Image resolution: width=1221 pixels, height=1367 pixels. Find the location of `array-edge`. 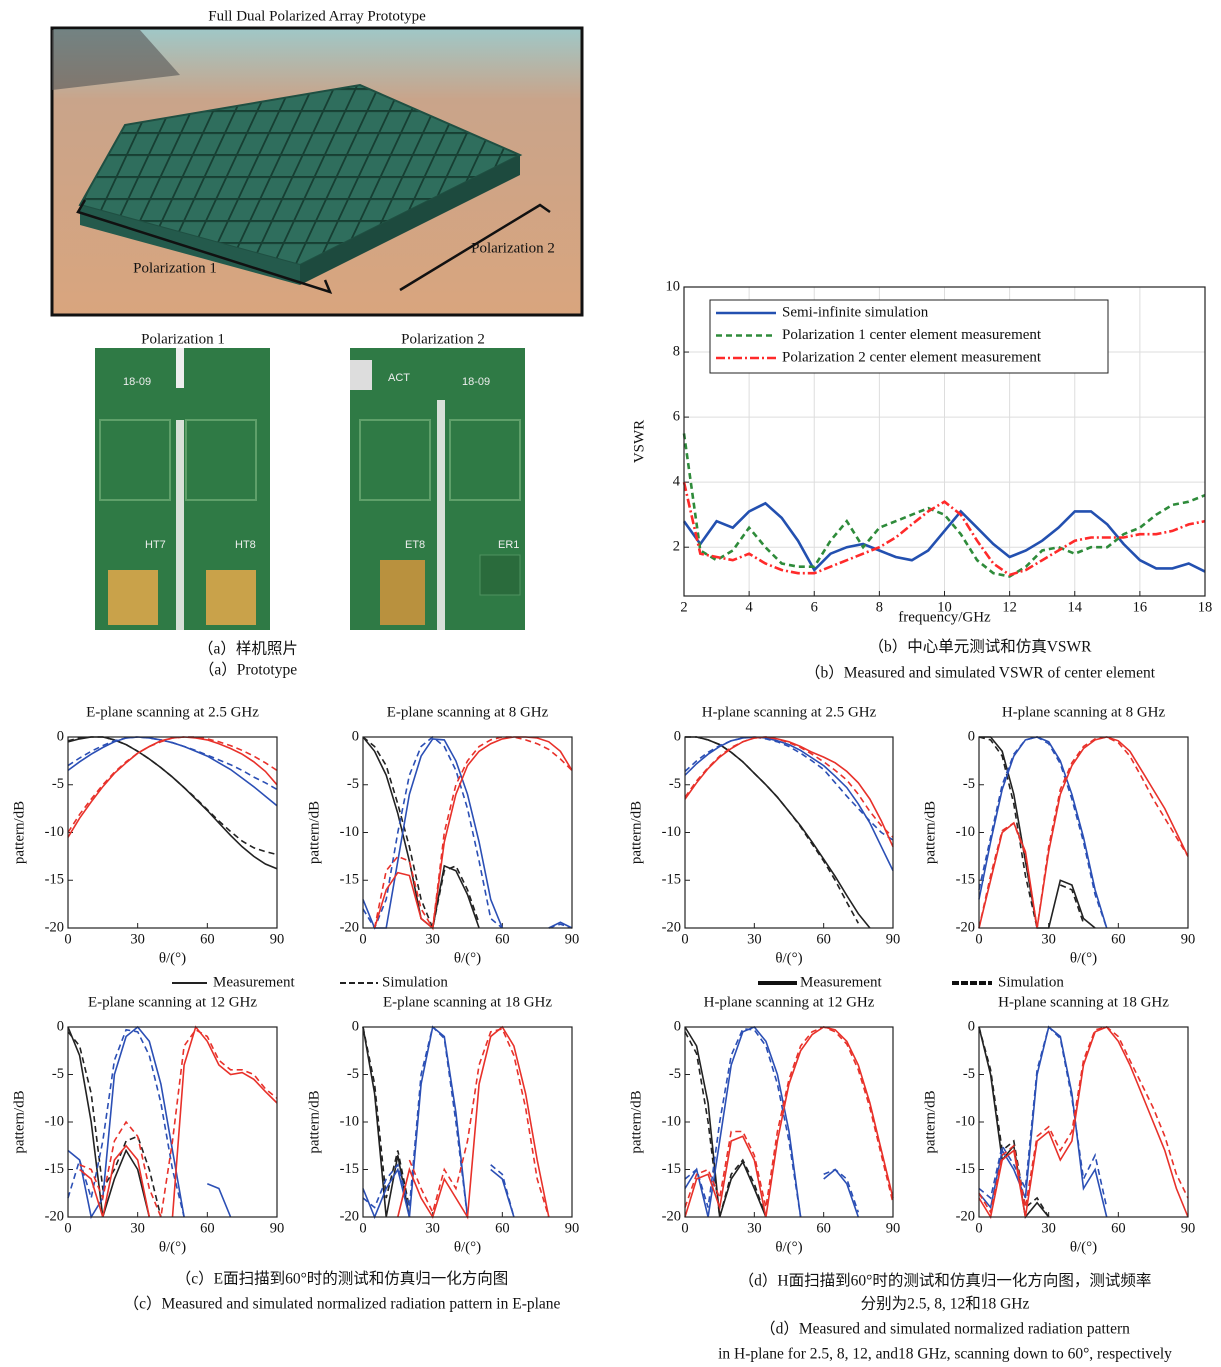

array-edge is located at coordinates (410, 220).